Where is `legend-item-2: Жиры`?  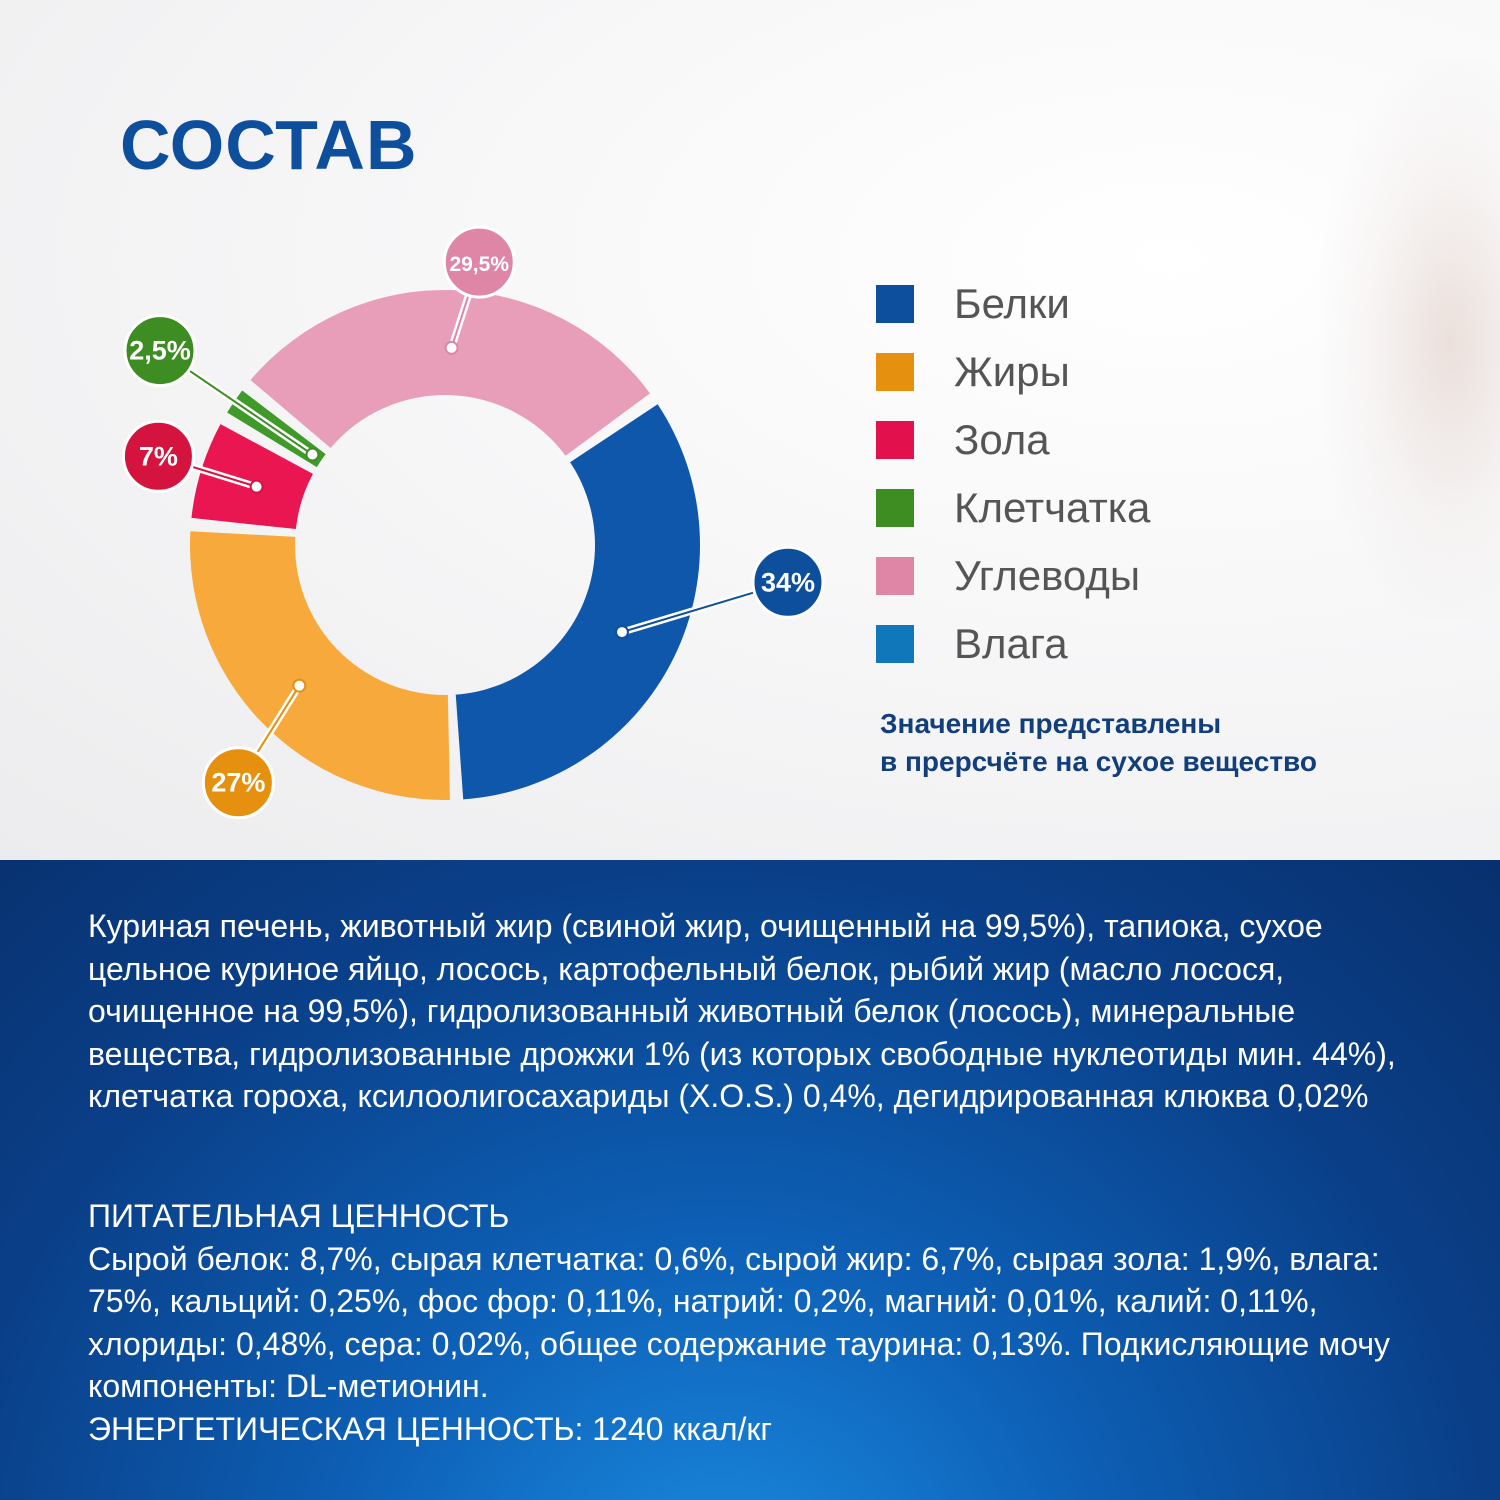
legend-item-2: Жиры is located at coordinates (1013, 372).